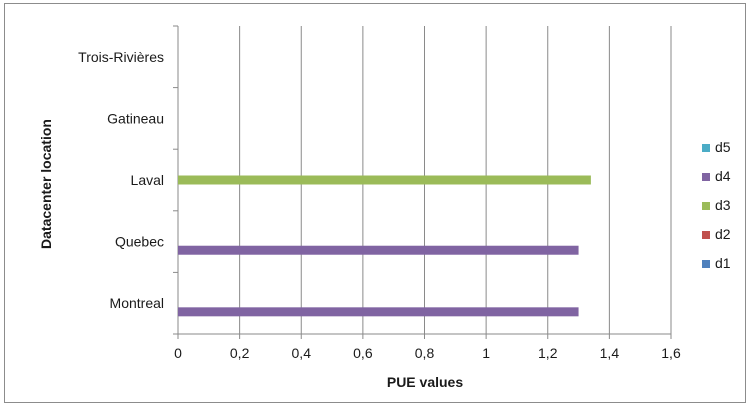  I want to click on legend-label-d1: d1, so click(723, 263).